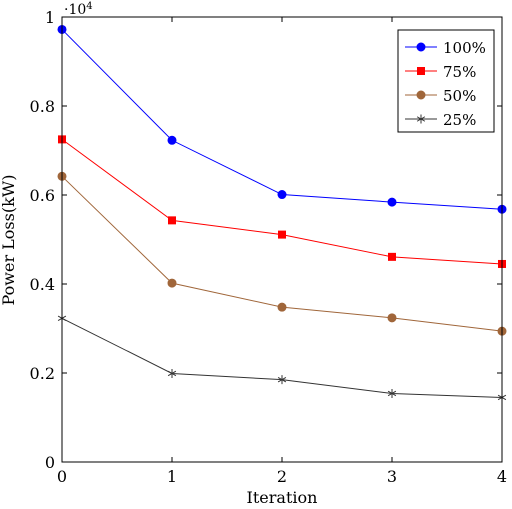 The width and height of the screenshot is (512, 509). I want to click on y-axis-label: Power Loss(kW), so click(9, 240).